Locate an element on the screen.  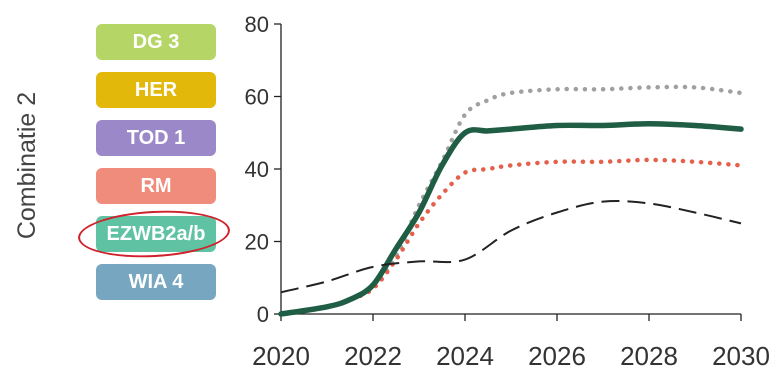
x-tick-label: 2020 is located at coordinates (281, 355).